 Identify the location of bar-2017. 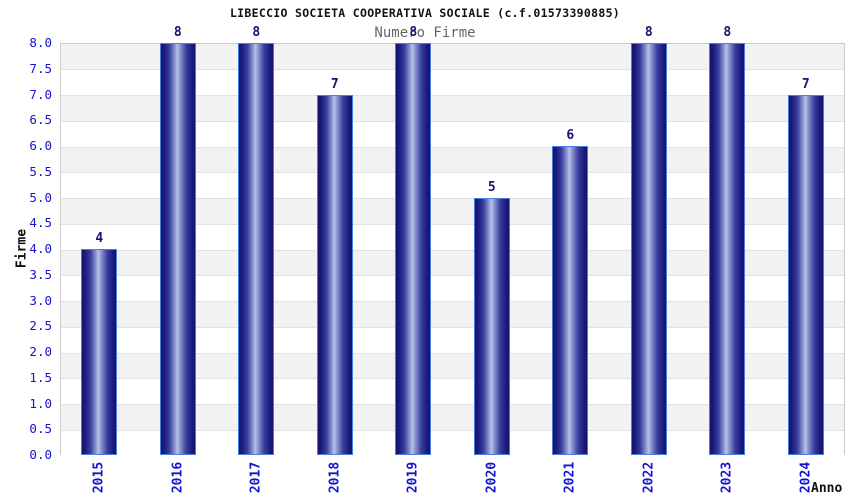
(256, 249).